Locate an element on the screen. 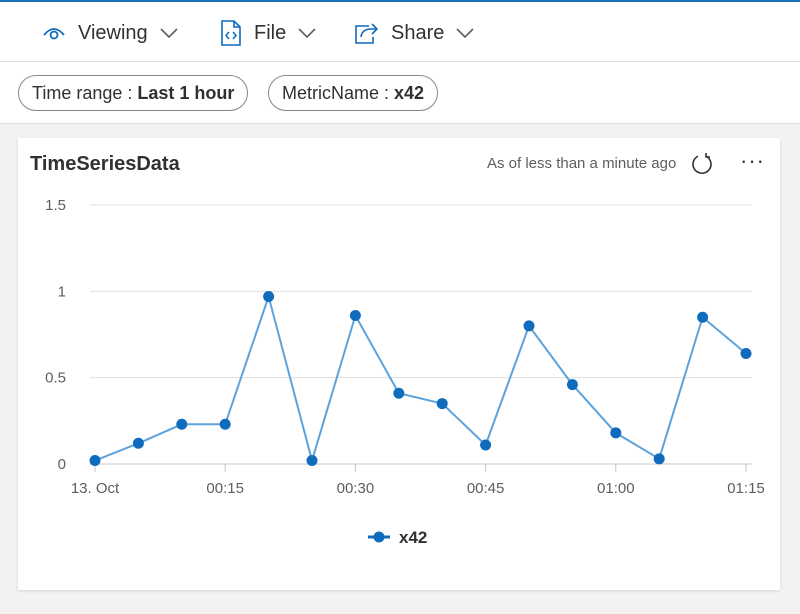  legend-marker is located at coordinates (379, 537).